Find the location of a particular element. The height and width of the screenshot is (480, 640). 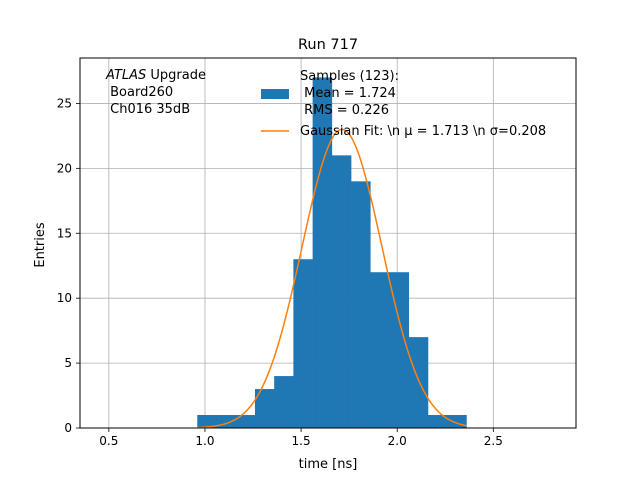

legend-samples-line-2: Mean = 1.724 is located at coordinates (348, 93).